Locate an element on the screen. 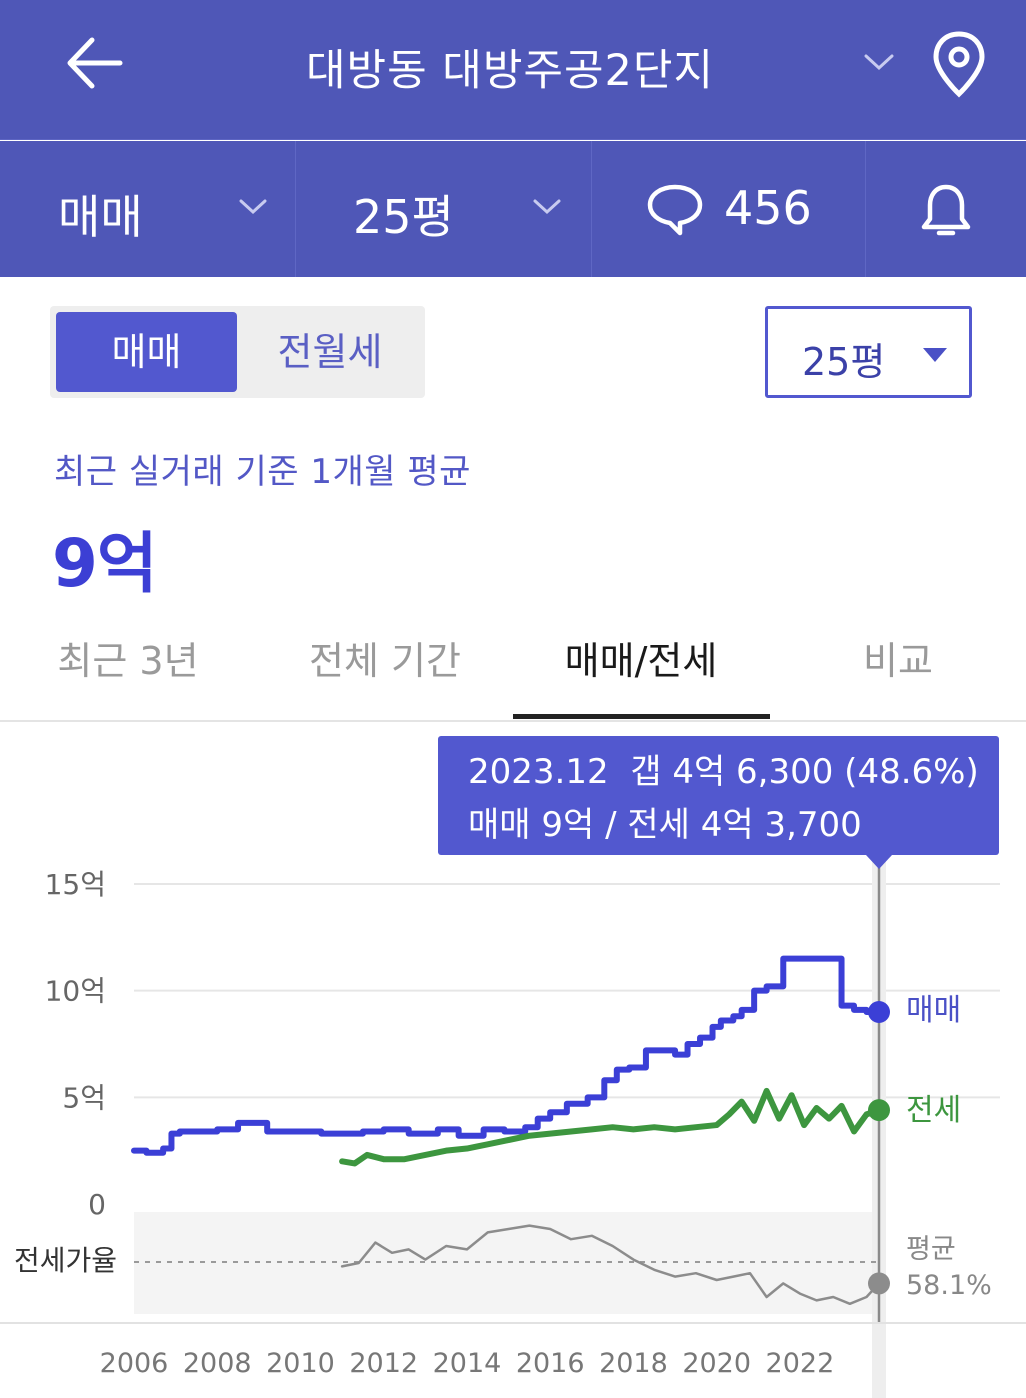 The image size is (1026, 1398). average-price: 9억 is located at coordinates (105, 563).